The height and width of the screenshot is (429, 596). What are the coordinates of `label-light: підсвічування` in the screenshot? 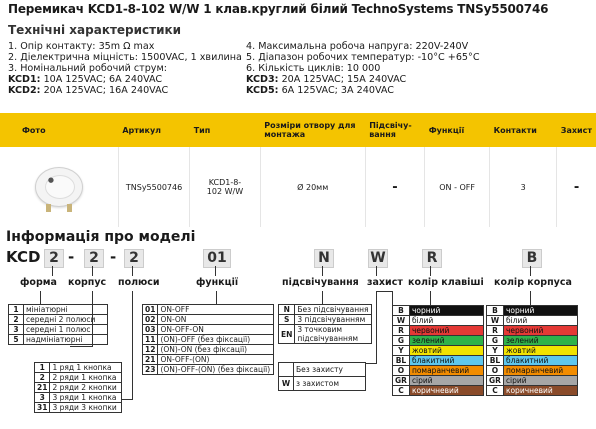 It's located at (320, 282).